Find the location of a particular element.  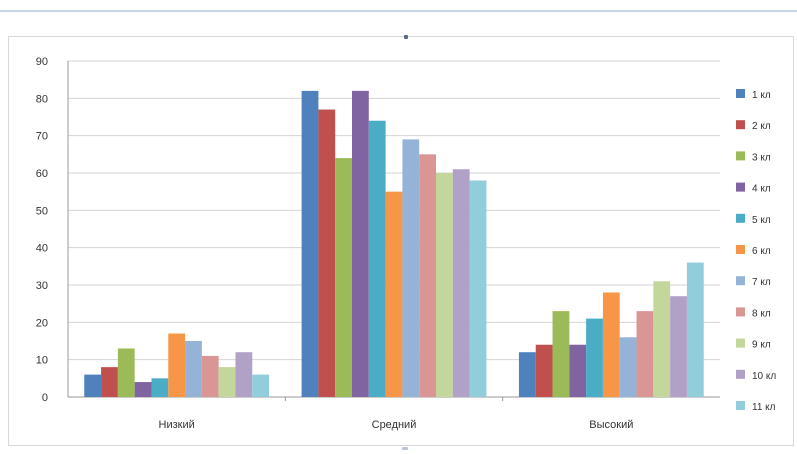

legend-label: 10 кл is located at coordinates (764, 376).